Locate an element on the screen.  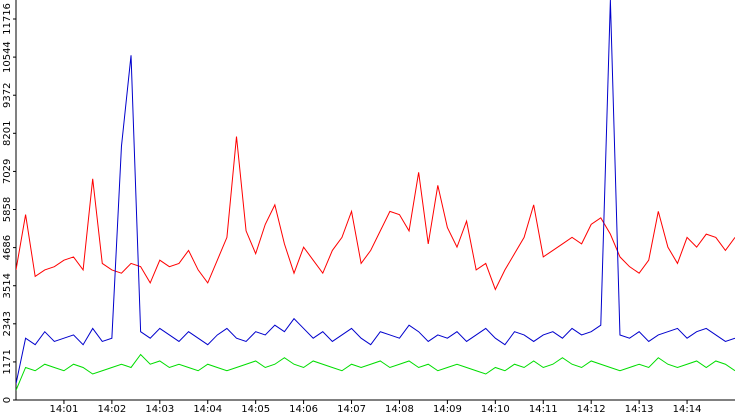
y-tick-label: 3514 is located at coordinates (7, 285).